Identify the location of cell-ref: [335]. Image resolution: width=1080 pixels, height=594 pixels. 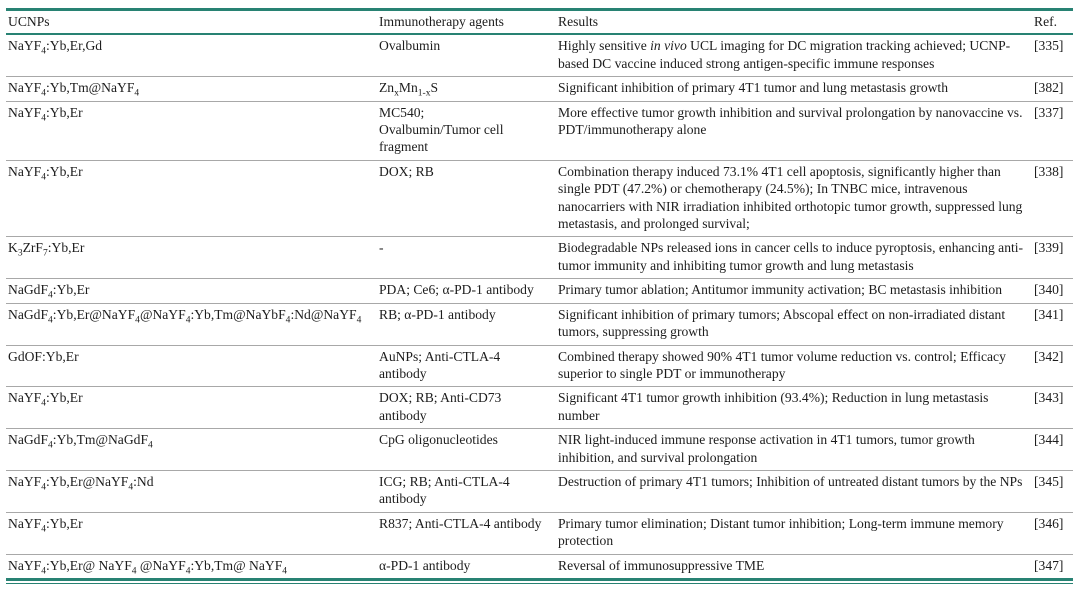
(1049, 46).